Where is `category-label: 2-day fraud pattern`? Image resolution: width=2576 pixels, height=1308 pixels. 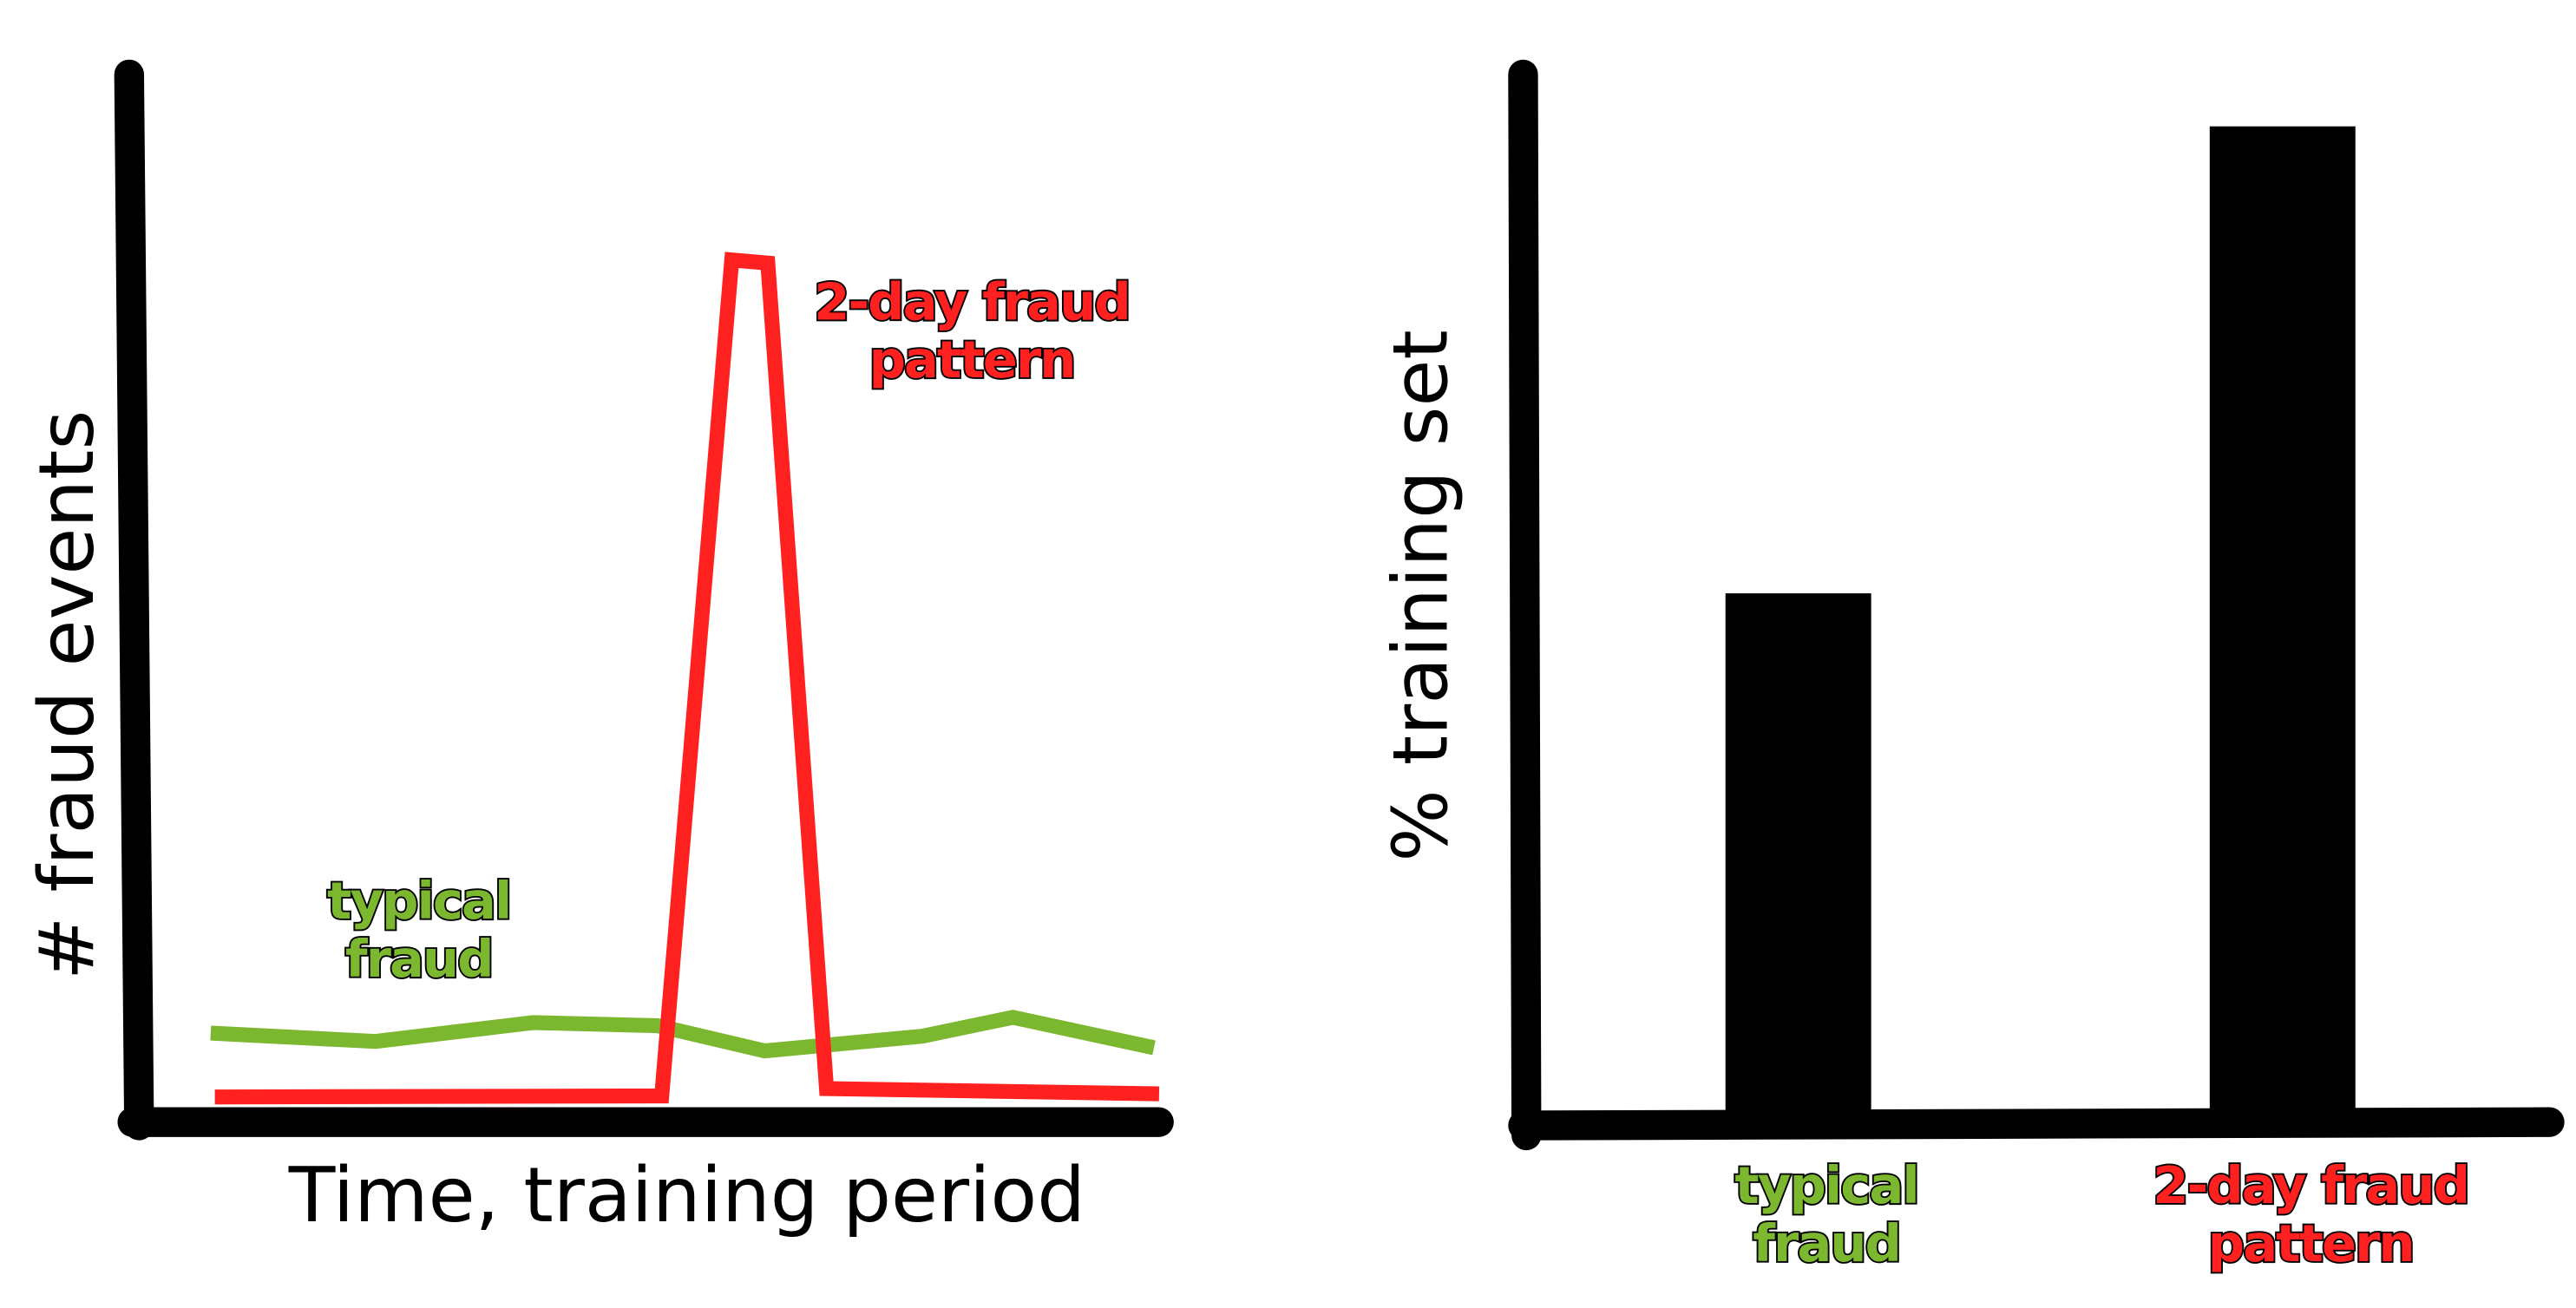
category-label: 2-day fraud pattern is located at coordinates (2312, 1215).